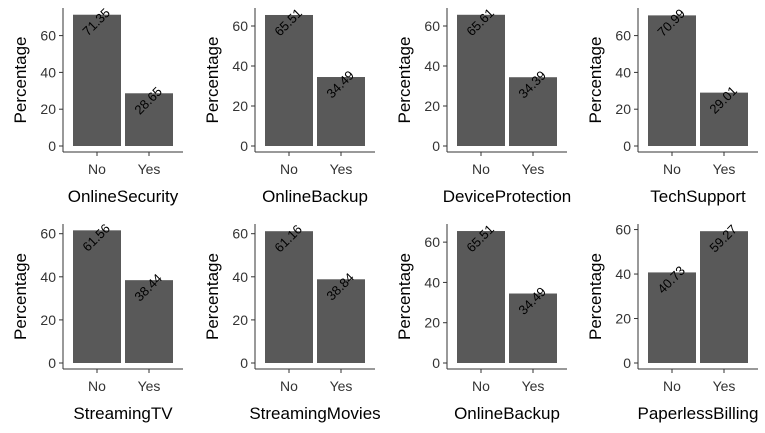  What do you see at coordinates (698, 413) in the screenshot?
I see `x-axis-title: PaperlessBilling` at bounding box center [698, 413].